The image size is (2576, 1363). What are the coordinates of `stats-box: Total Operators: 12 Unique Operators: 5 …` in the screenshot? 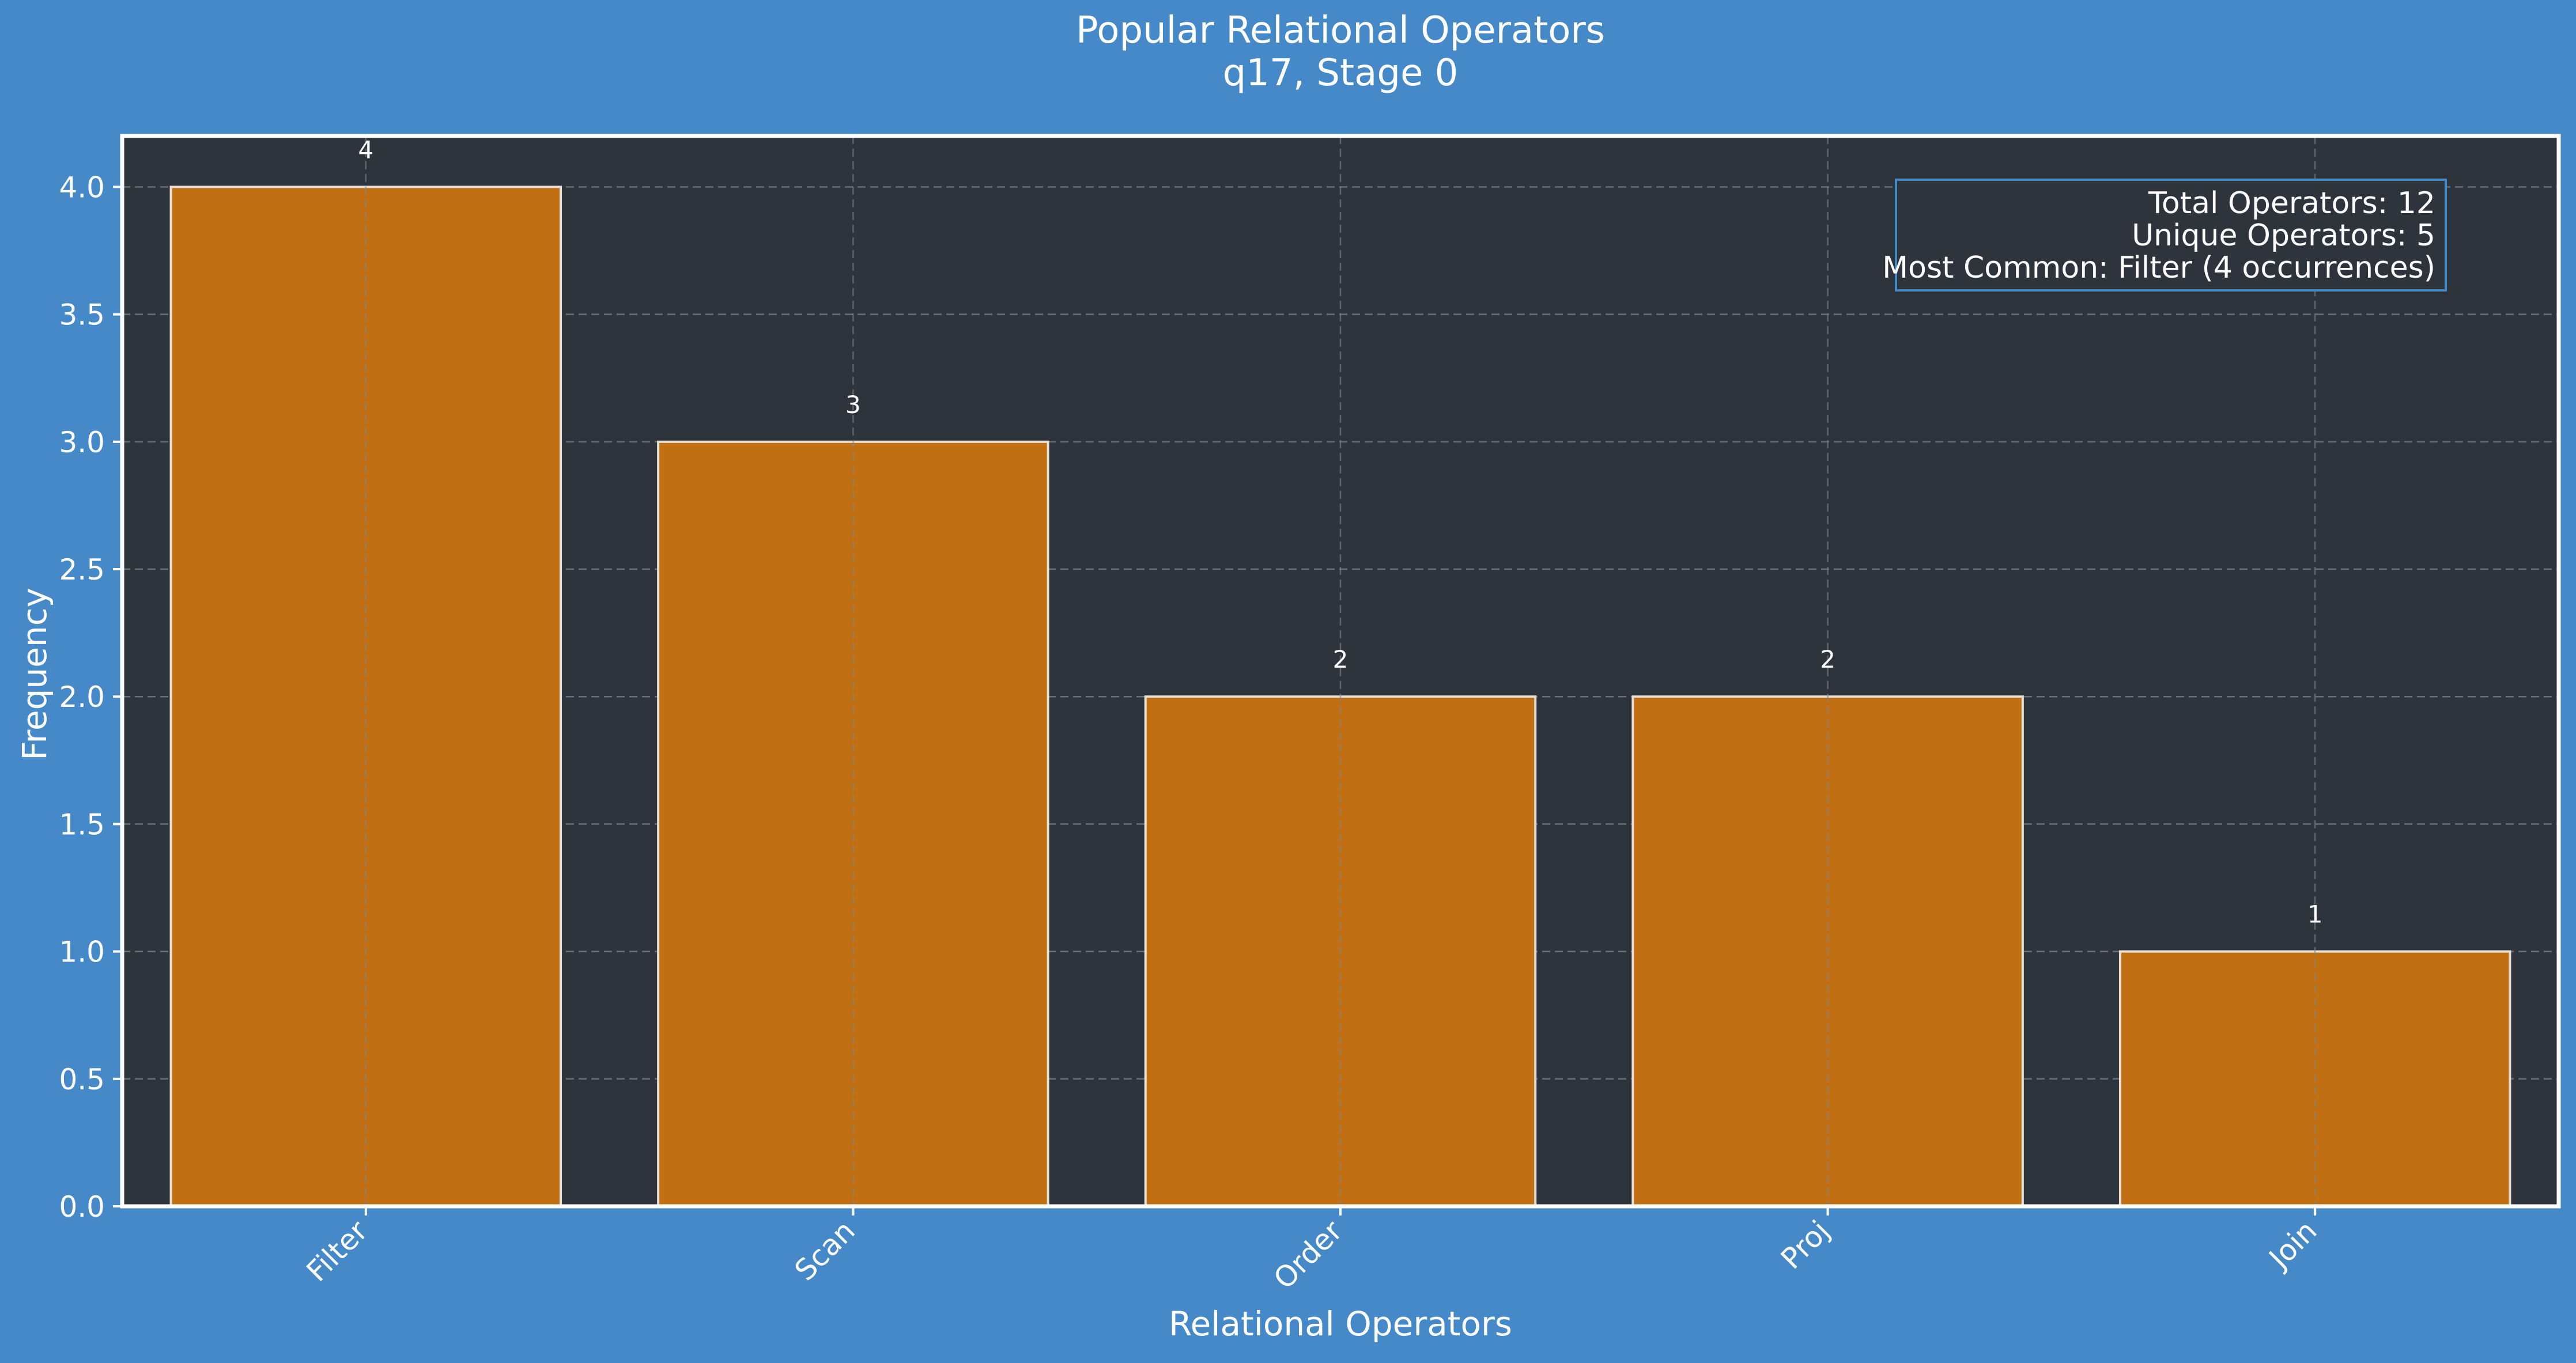 It's located at (2164, 235).